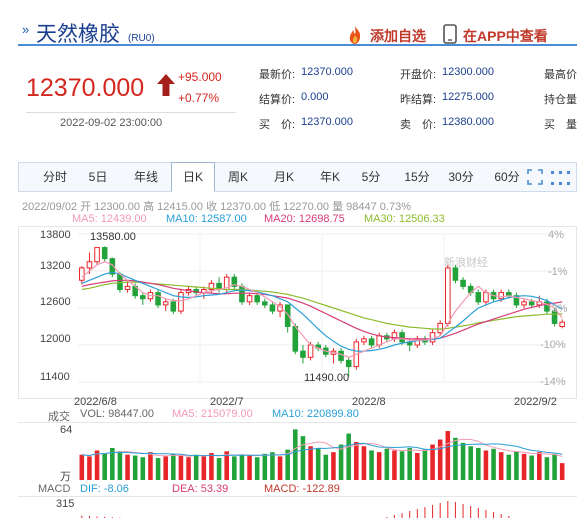 Image resolution: width=577 pixels, height=518 pixels. What do you see at coordinates (355, 37) in the screenshot?
I see `fire-icon` at bounding box center [355, 37].